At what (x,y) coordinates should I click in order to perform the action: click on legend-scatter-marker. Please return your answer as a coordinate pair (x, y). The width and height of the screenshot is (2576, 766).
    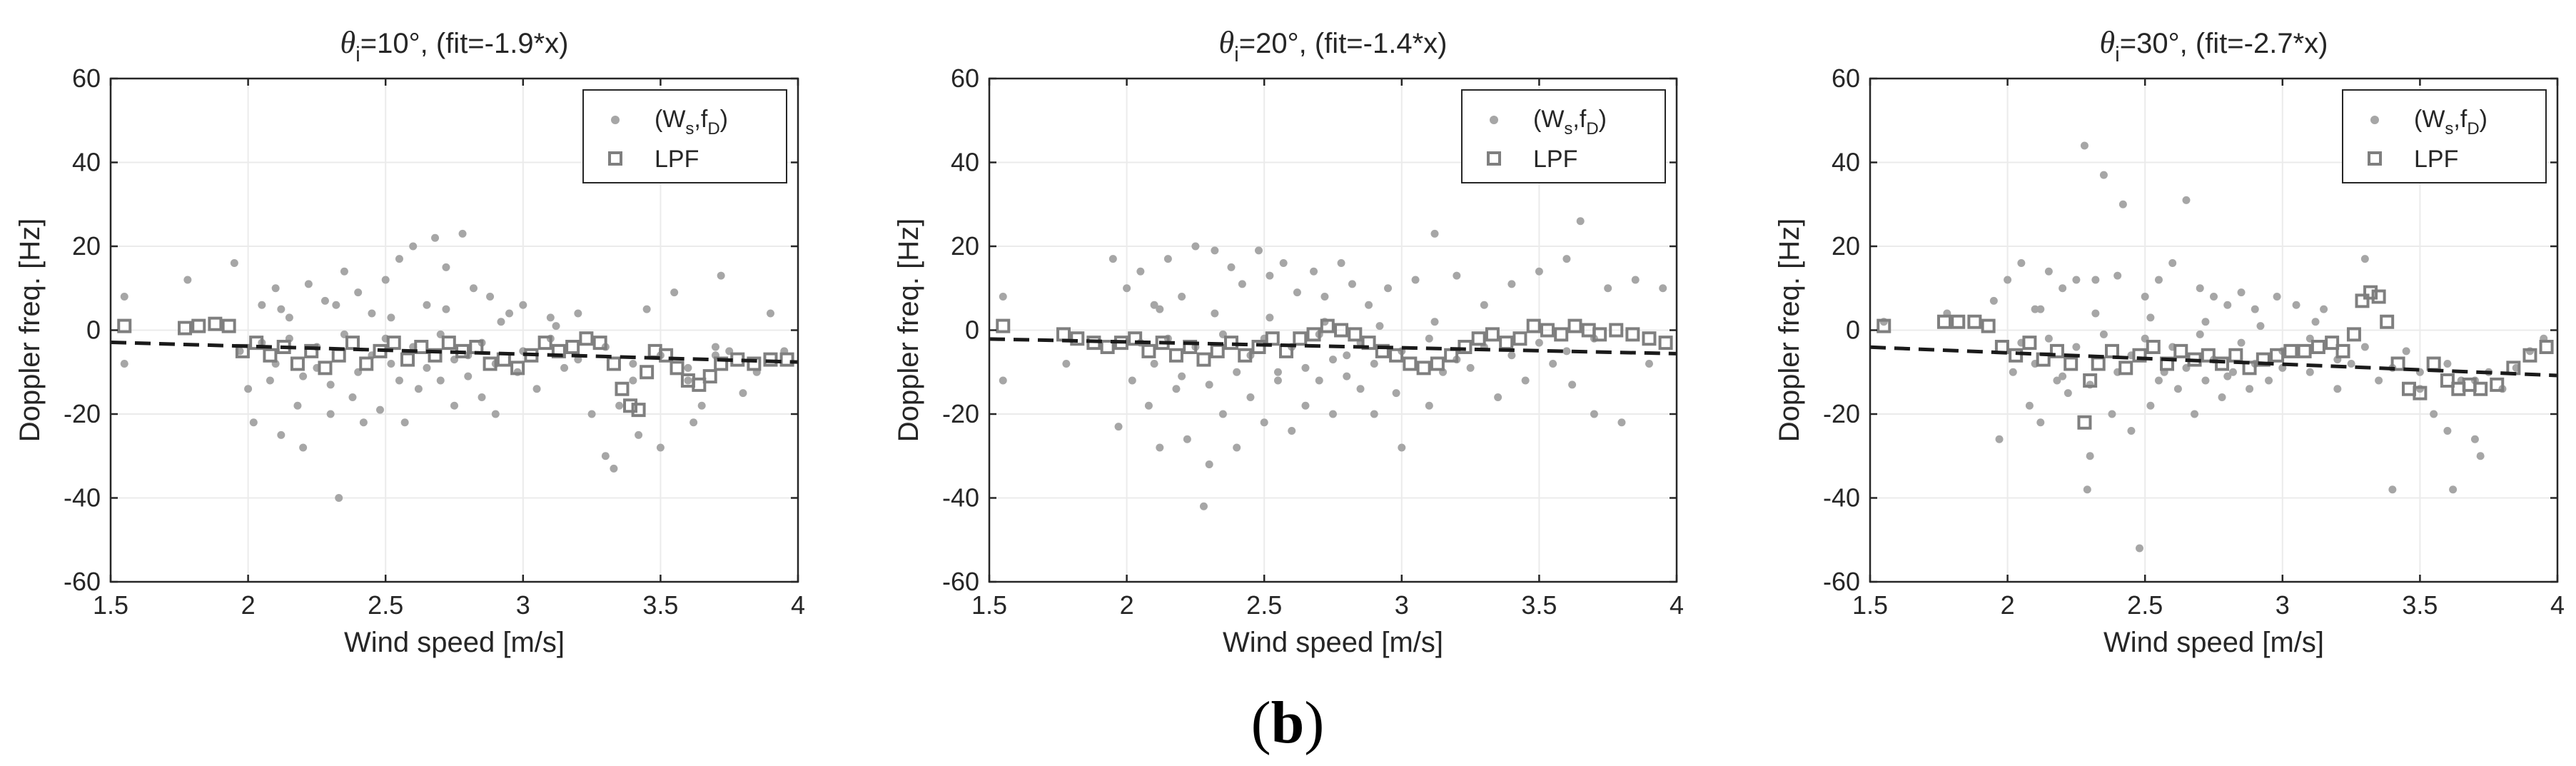
    Looking at the image, I should click on (615, 120).